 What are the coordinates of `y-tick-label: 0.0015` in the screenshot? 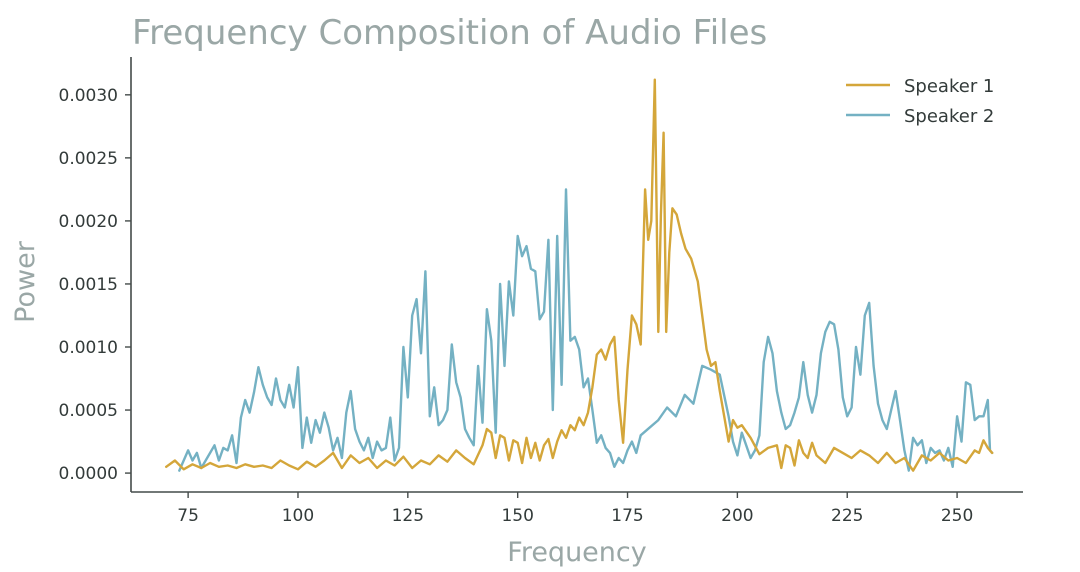 It's located at (88, 285).